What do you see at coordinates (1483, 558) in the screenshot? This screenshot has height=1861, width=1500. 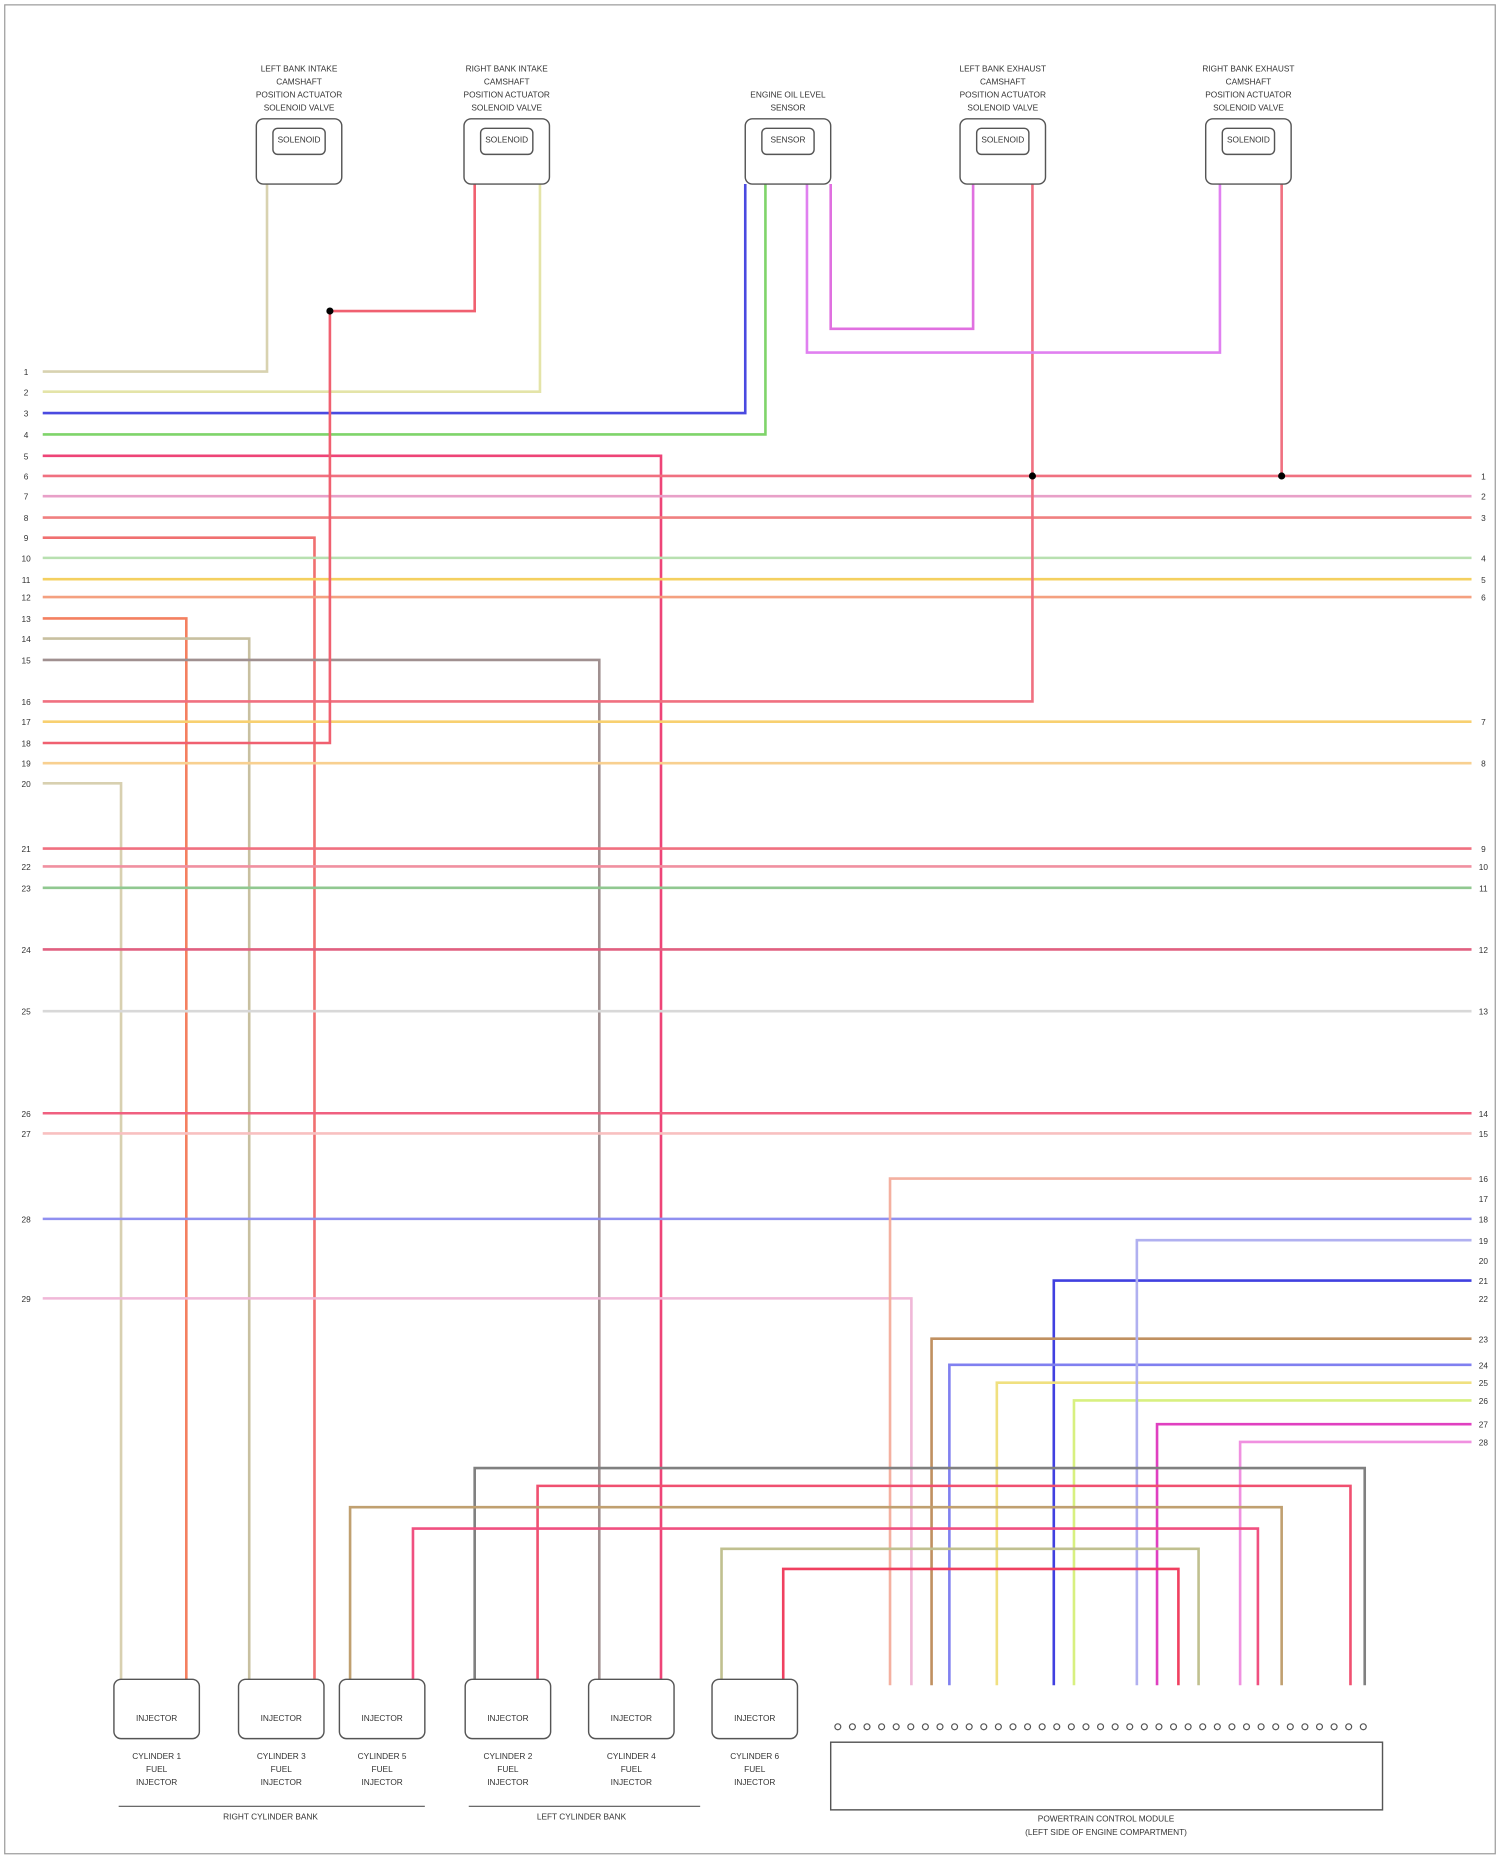 I see `pin-number: 4` at bounding box center [1483, 558].